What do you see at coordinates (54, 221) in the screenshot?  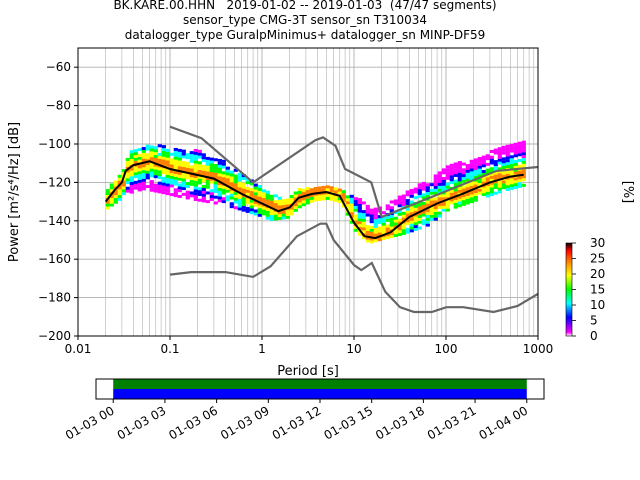 I see `y-tick-label: −140` at bounding box center [54, 221].